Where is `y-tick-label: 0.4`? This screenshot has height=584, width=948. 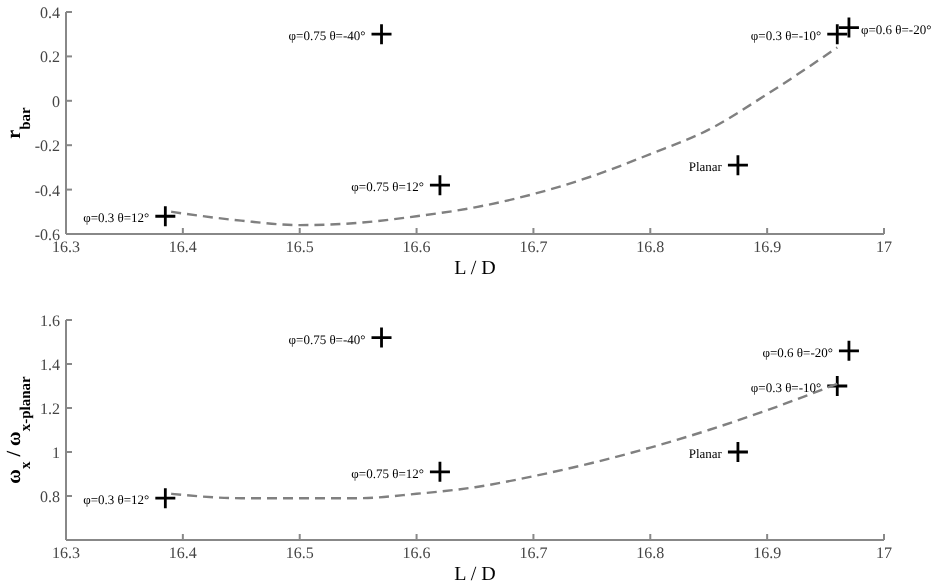
y-tick-label: 0.4 is located at coordinates (50, 13).